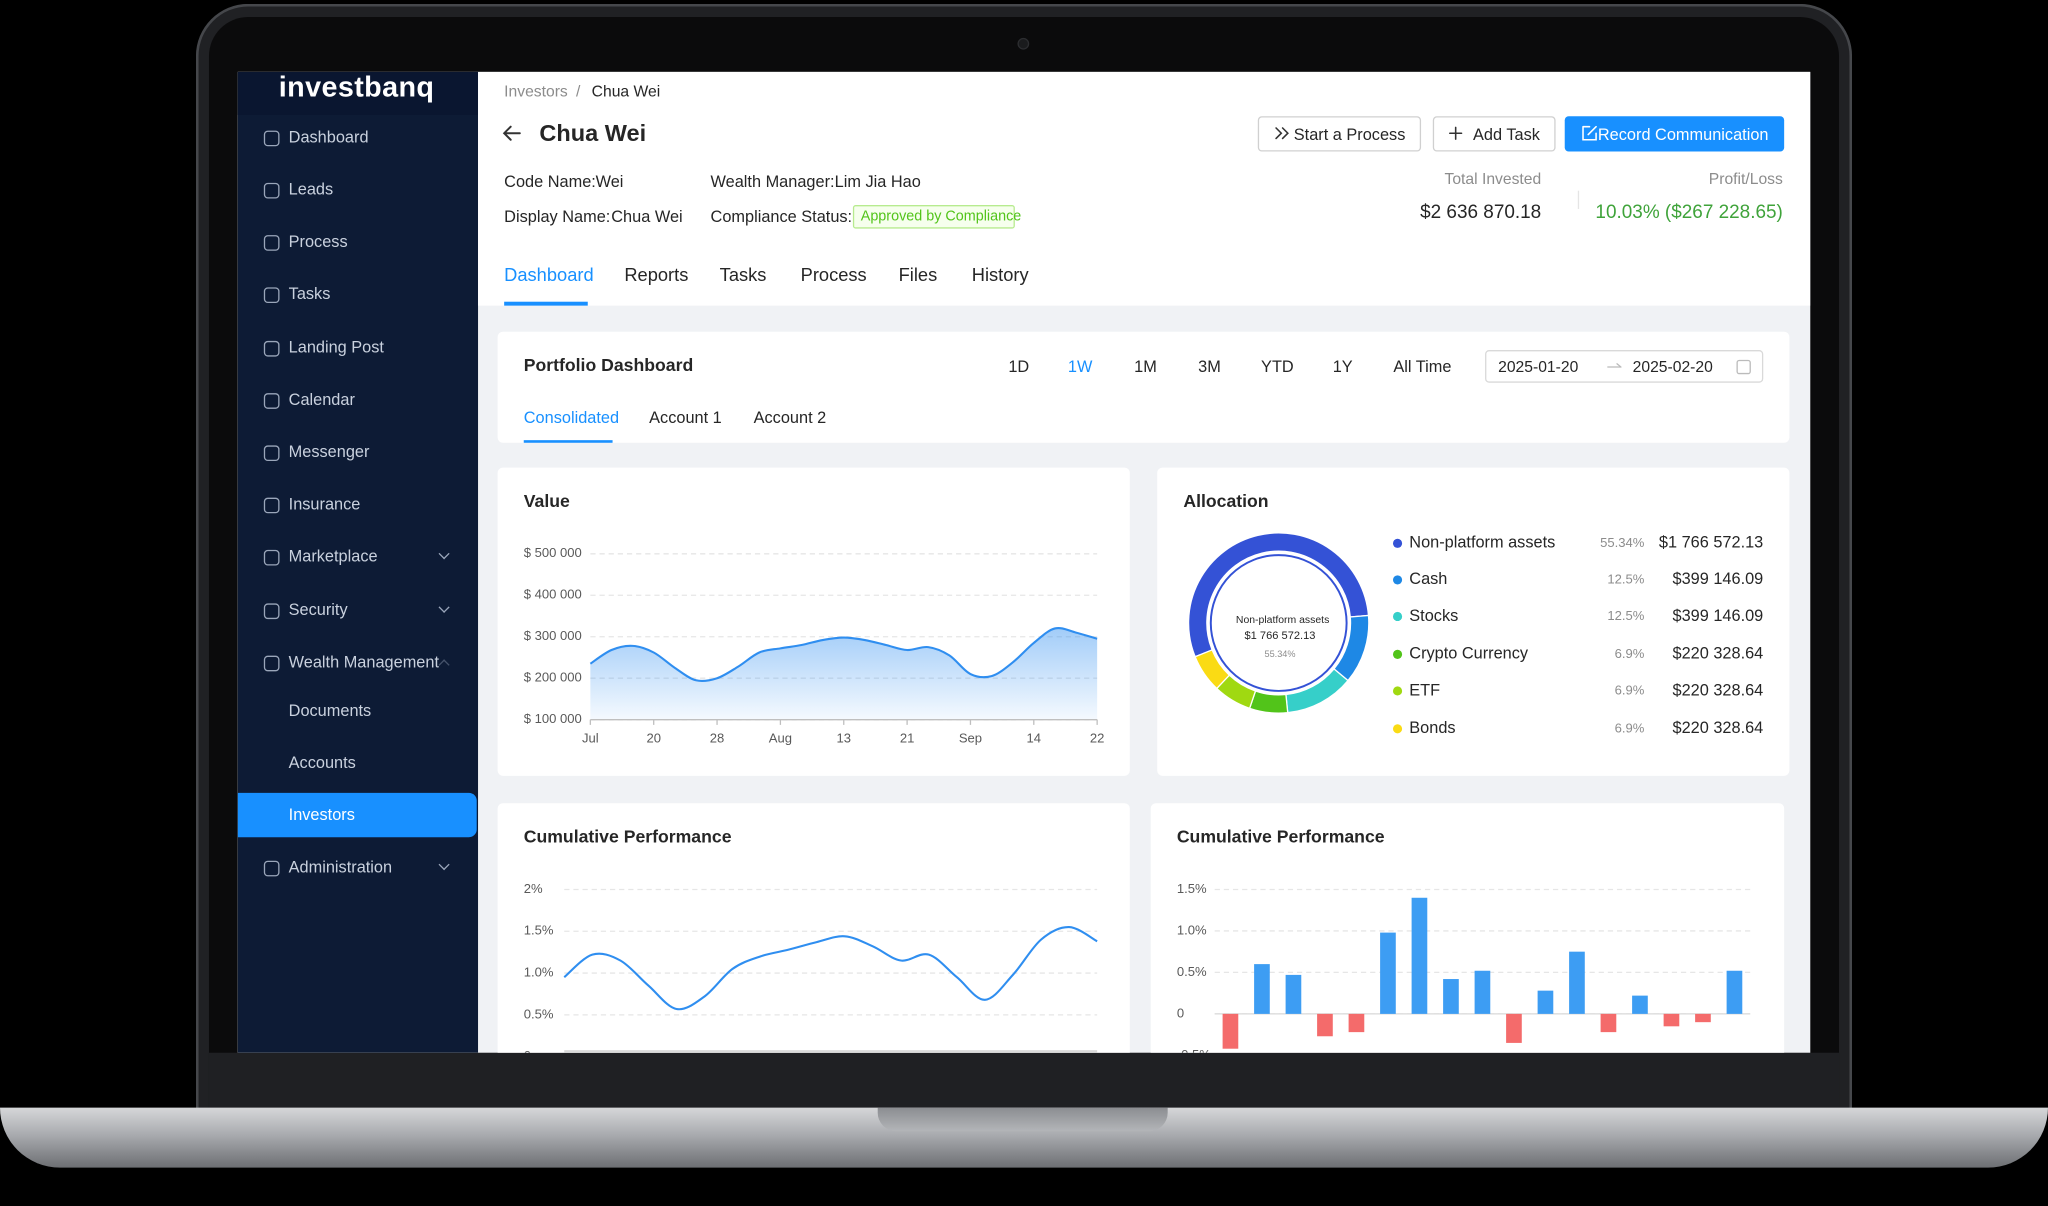  Describe the element at coordinates (571, 418) in the screenshot. I see `account-tab: Consolidated` at that location.